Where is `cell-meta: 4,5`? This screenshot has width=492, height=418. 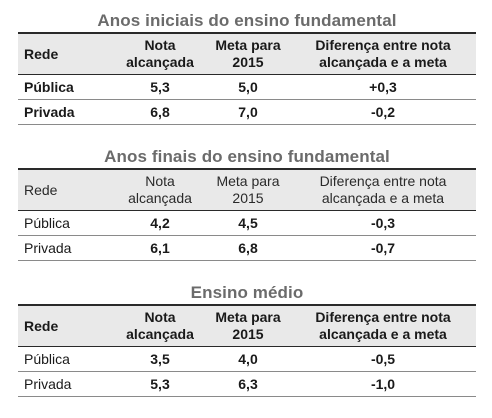
cell-meta: 4,5 is located at coordinates (248, 223).